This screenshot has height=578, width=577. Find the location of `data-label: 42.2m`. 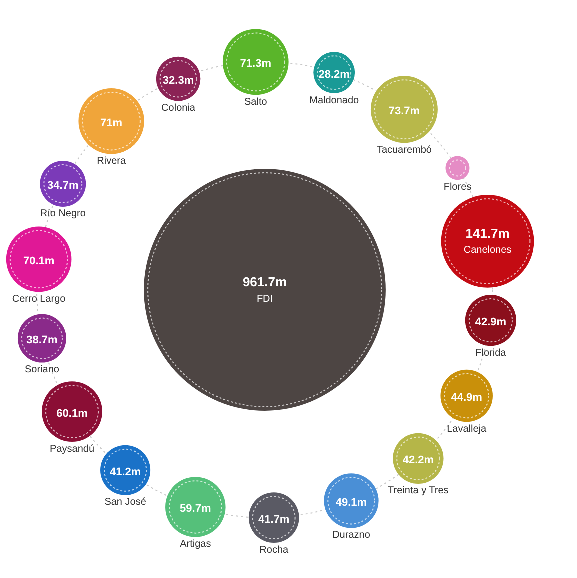

data-label: 42.2m is located at coordinates (418, 460).